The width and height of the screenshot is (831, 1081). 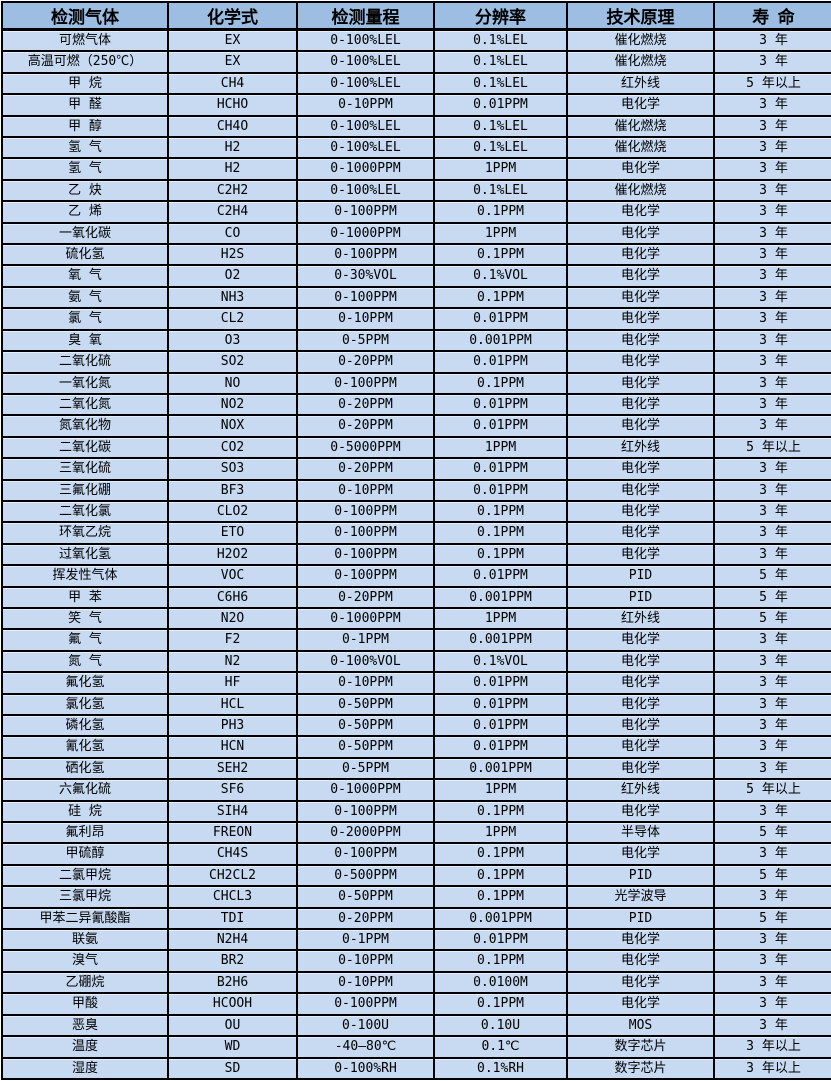 What do you see at coordinates (85, 640) in the screenshot?
I see `cell-gas-name: 氟 气` at bounding box center [85, 640].